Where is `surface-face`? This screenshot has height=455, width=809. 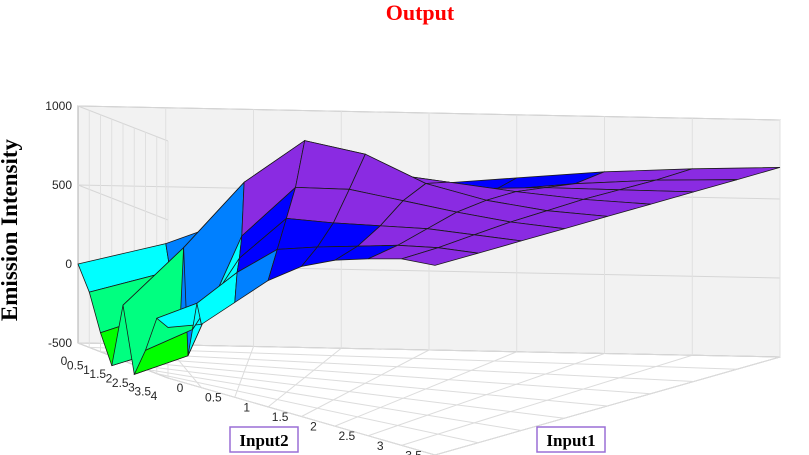 surface-face is located at coordinates (440, 256).